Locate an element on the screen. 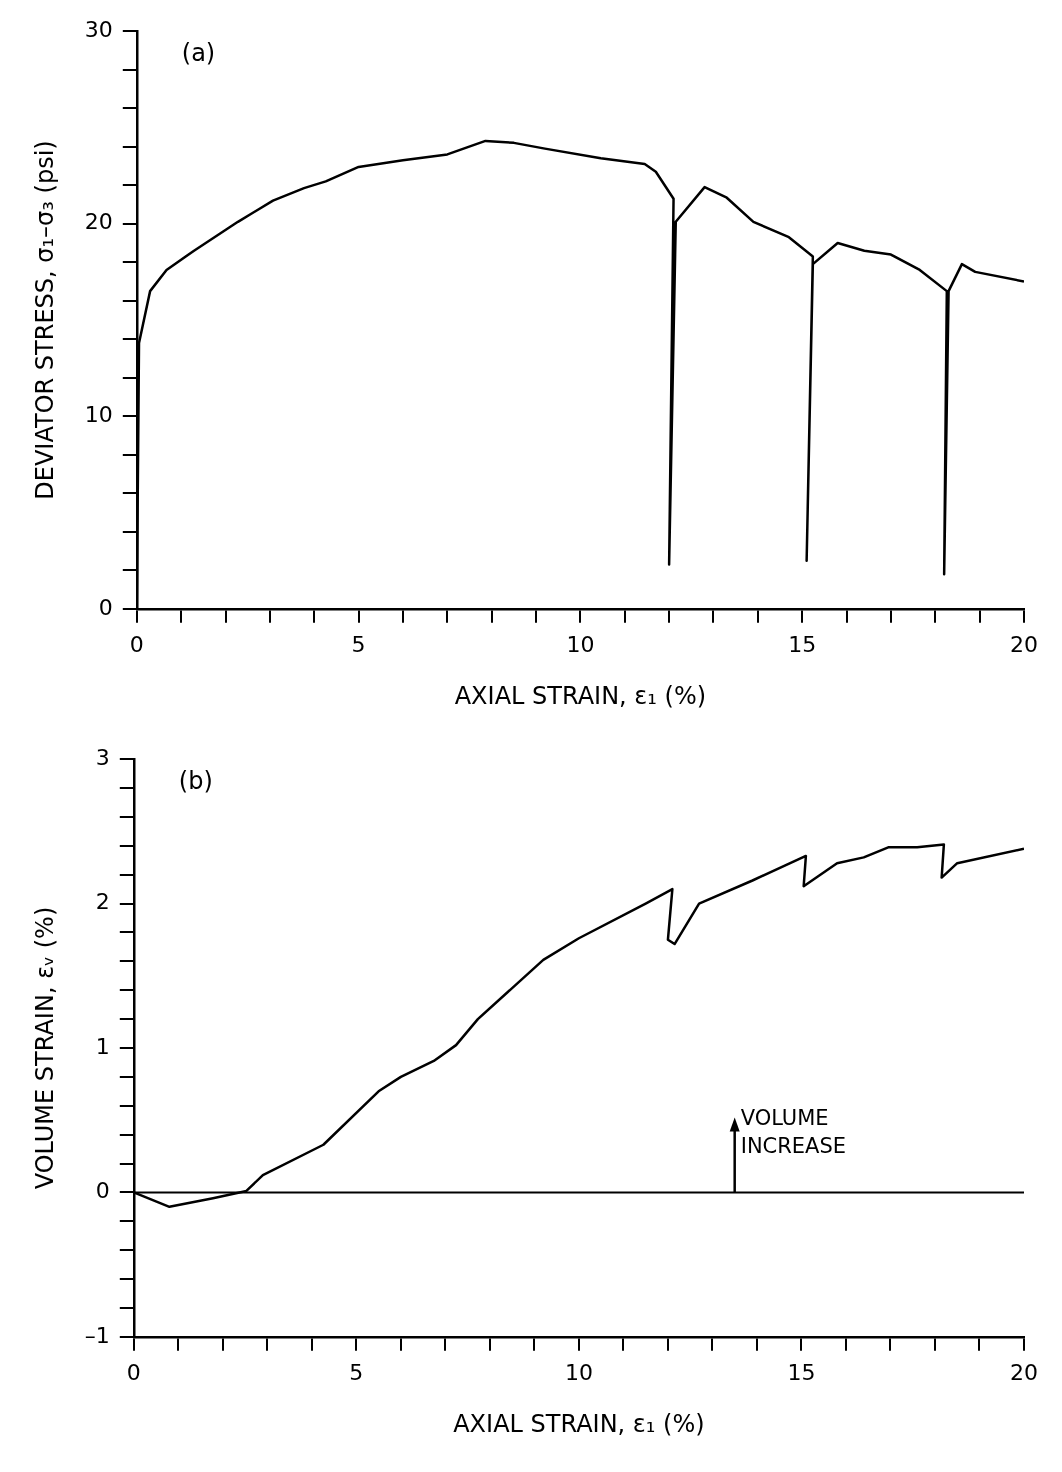  chart-title: (a) is located at coordinates (198, 53).